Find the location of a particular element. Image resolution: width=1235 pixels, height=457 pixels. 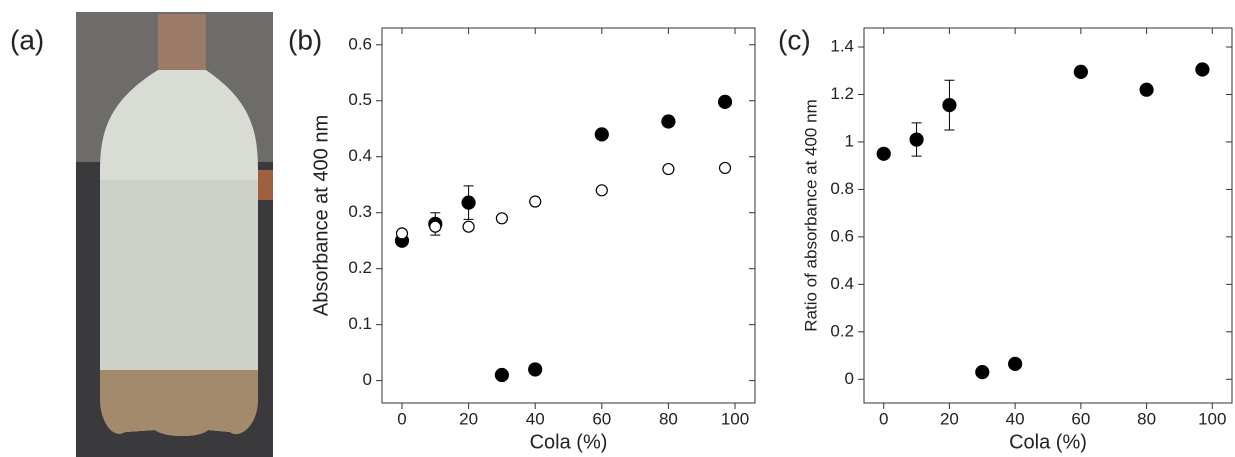

y-tick-label: 0.3 is located at coordinates (360, 211).